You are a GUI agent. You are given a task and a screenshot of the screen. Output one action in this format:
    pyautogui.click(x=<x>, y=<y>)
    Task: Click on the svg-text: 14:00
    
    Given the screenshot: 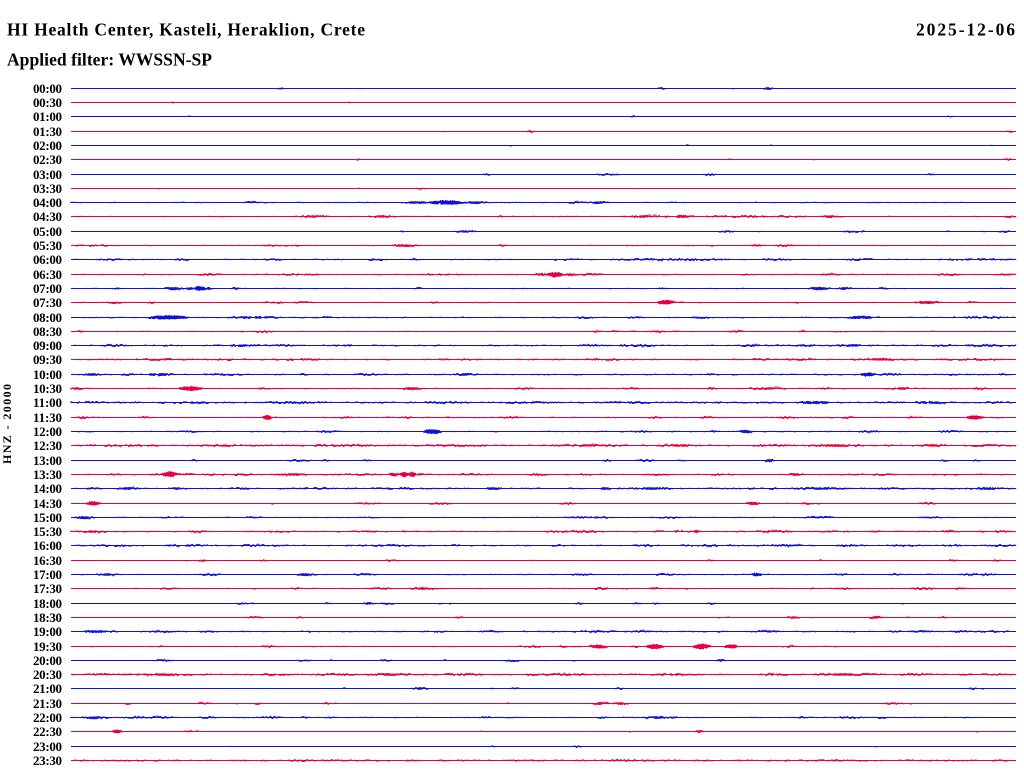 What is the action you would take?
    pyautogui.click(x=47, y=488)
    